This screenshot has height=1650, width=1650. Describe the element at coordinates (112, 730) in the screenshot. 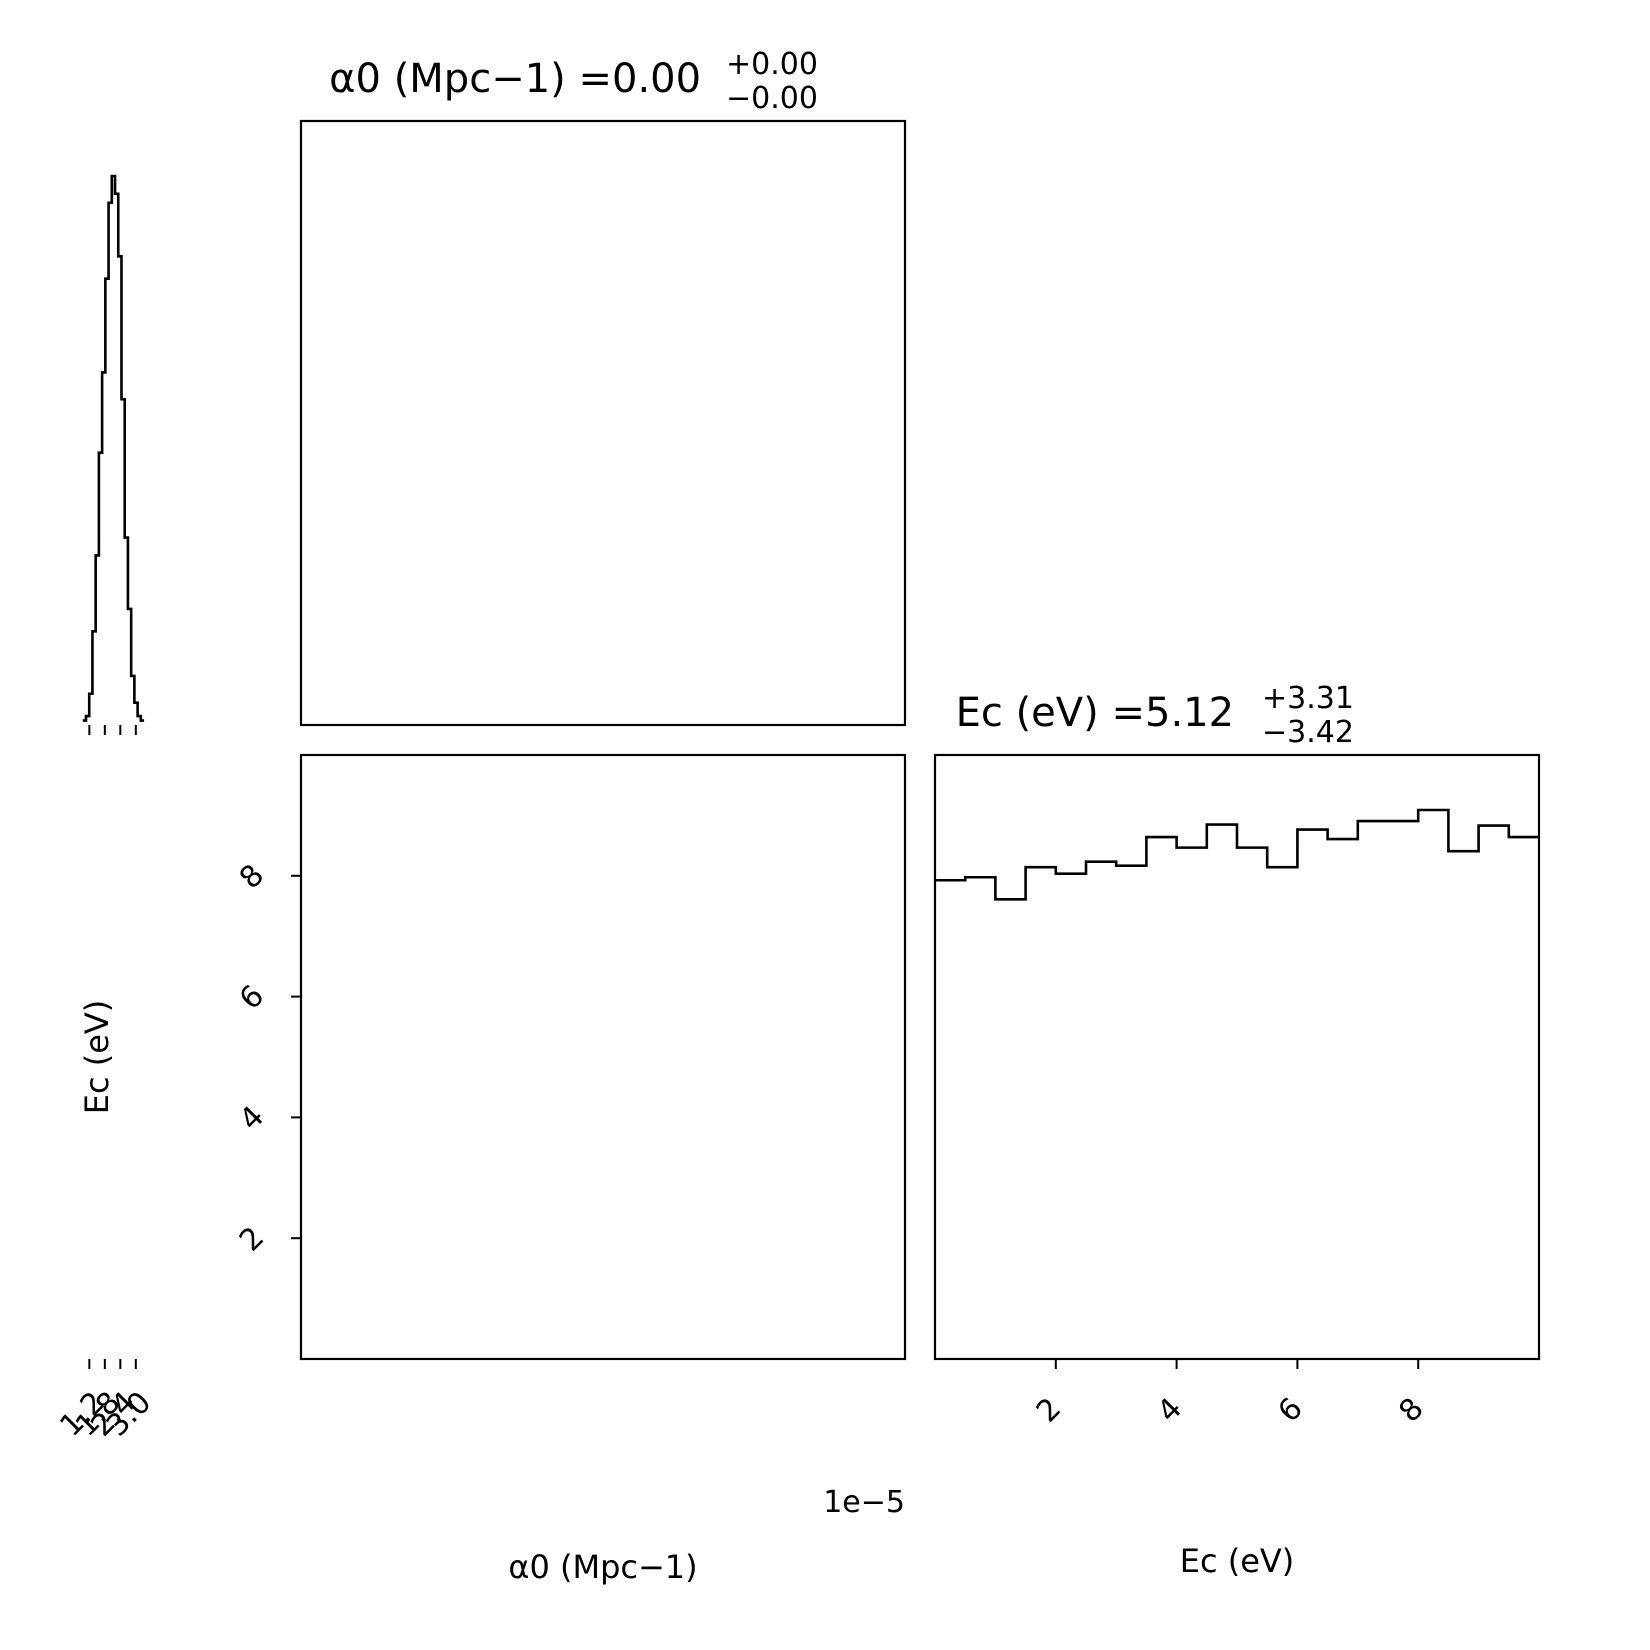

I see `alpha0-histogram-xticks` at that location.